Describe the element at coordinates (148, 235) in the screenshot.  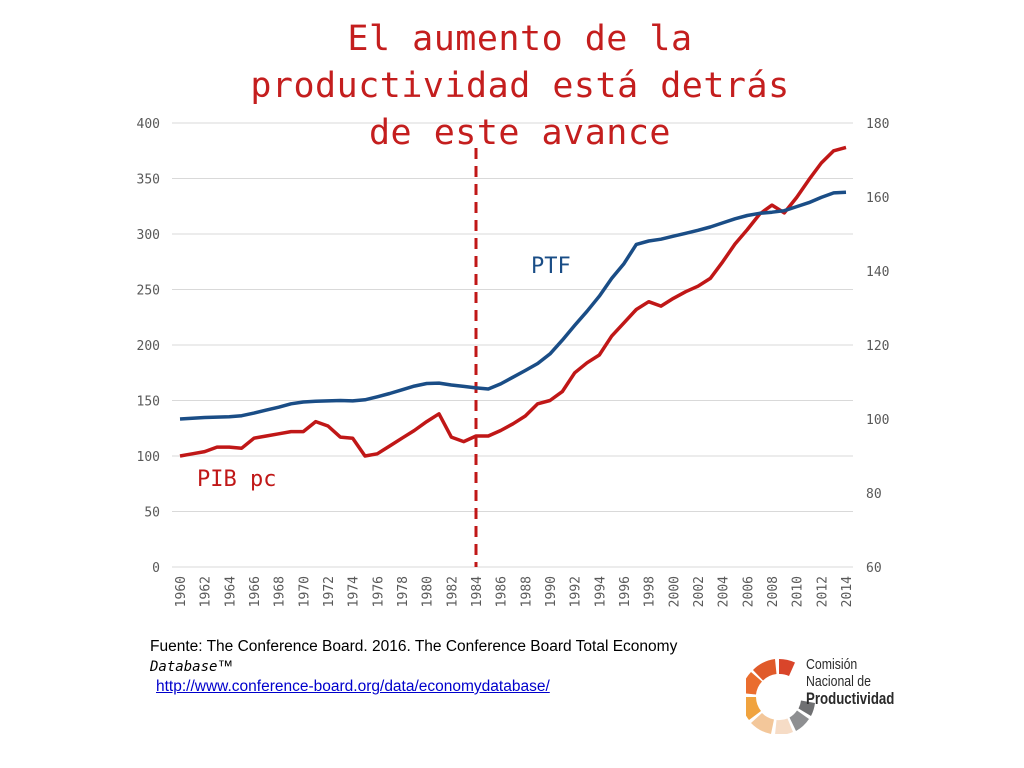
I see `left-tick-label: 300` at that location.